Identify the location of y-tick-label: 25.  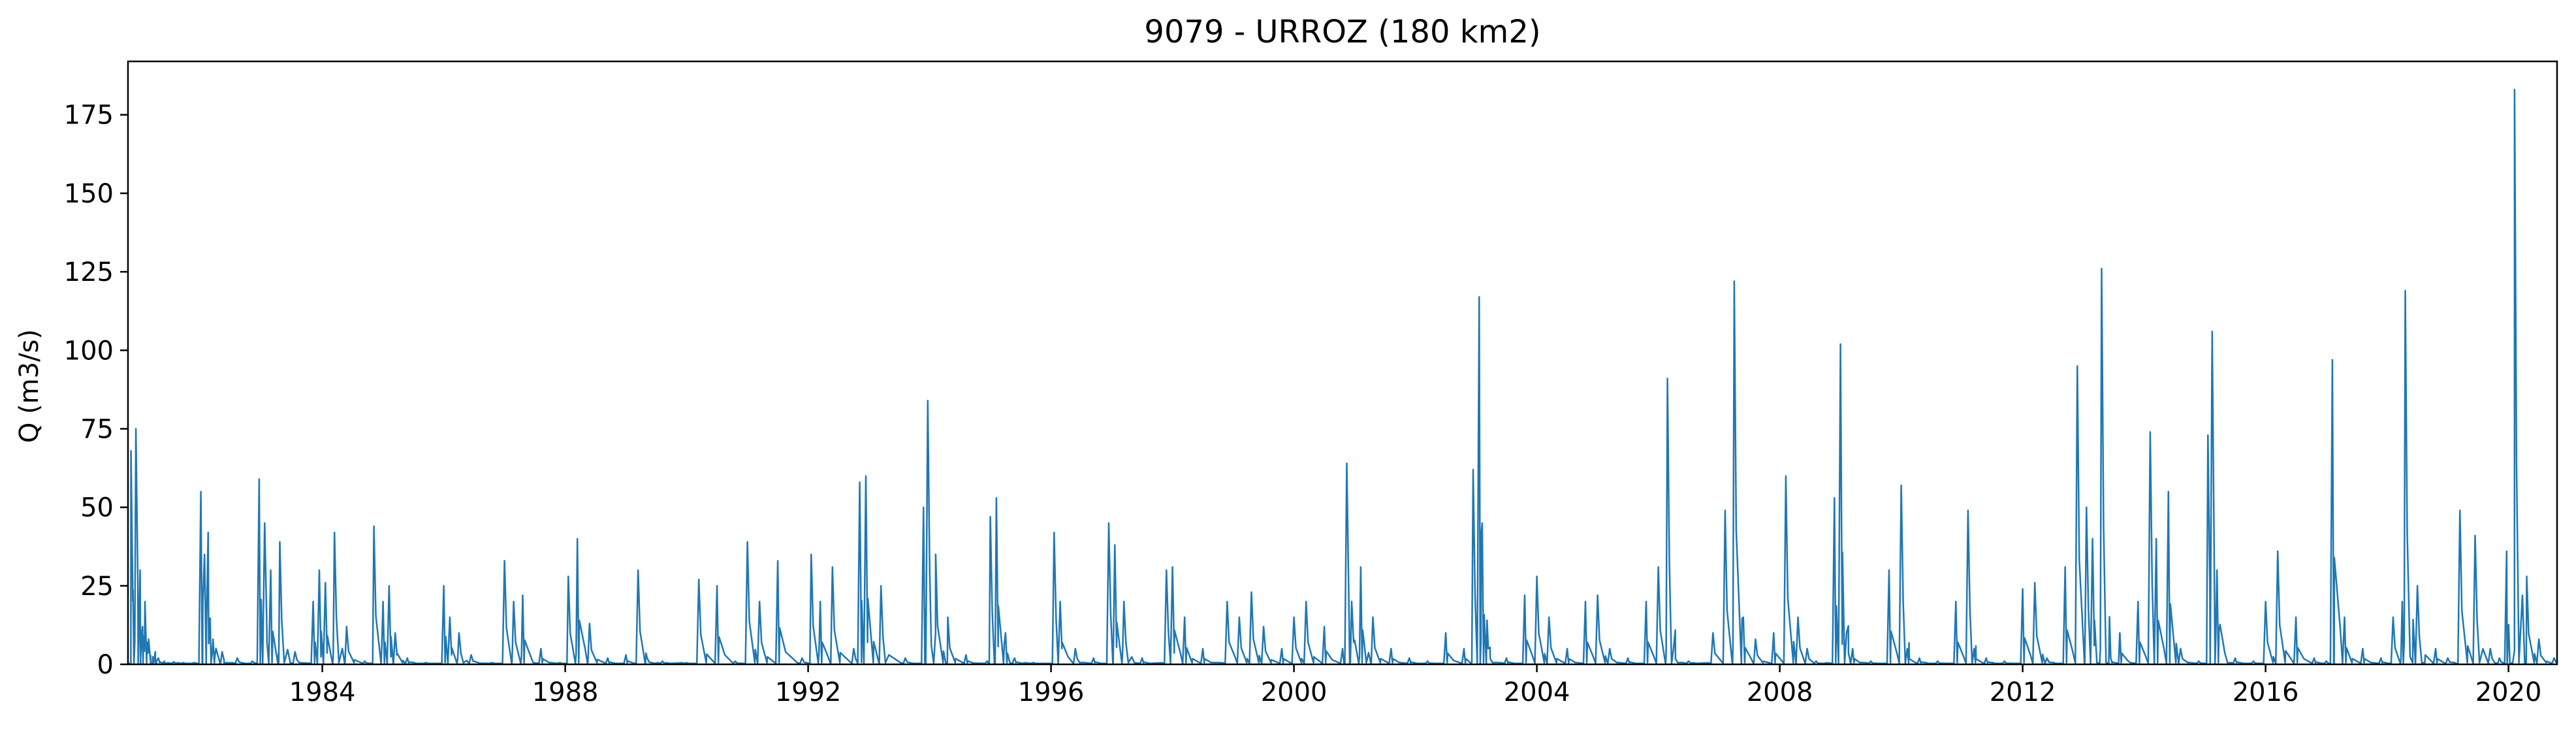
(97, 587).